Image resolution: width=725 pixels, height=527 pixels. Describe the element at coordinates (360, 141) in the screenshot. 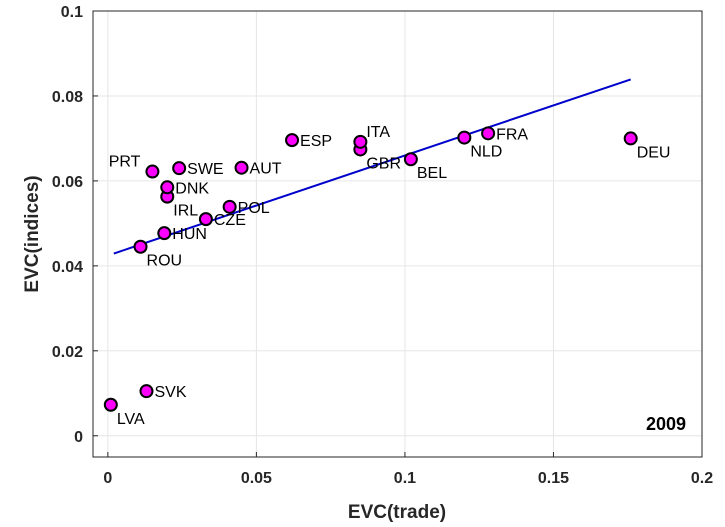

I see `point-ita` at that location.